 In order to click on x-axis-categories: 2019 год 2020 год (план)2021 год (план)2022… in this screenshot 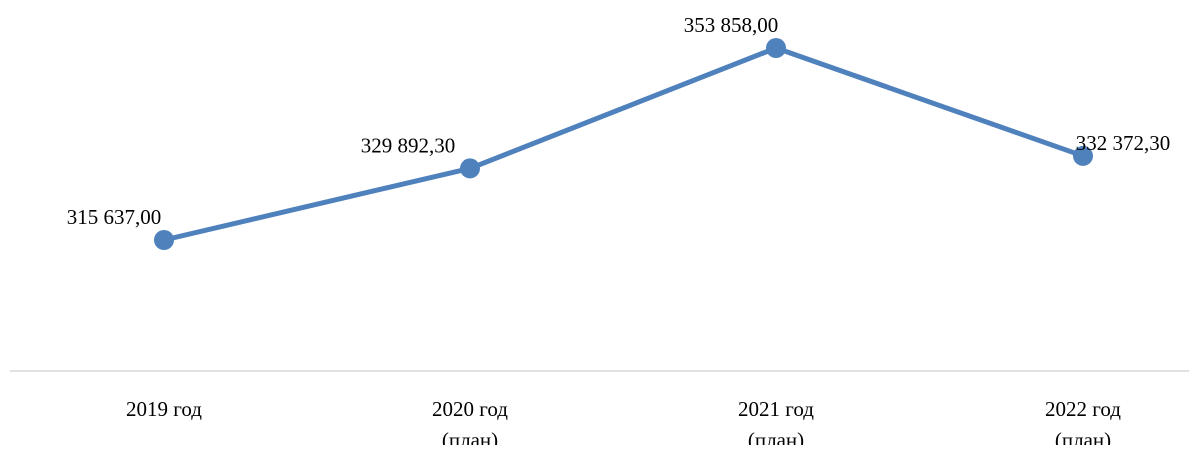, I will do `click(623, 423)`.